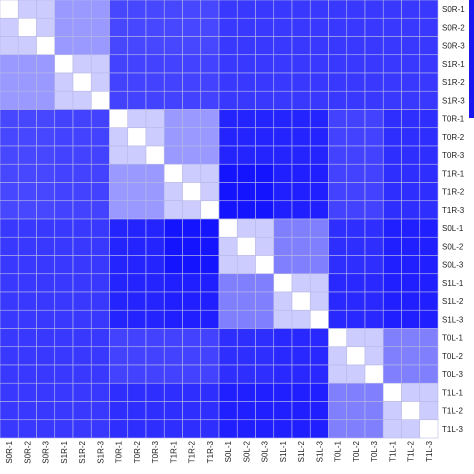 This screenshot has height=474, width=474. I want to click on row-label: T1L-1, so click(452, 392).